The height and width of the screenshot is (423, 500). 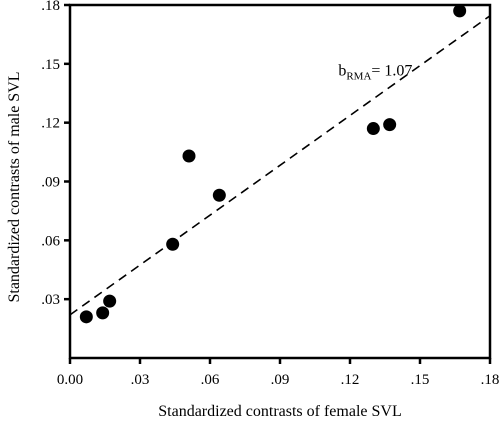 What do you see at coordinates (70, 380) in the screenshot?
I see `x-tick-label: 0.00` at bounding box center [70, 380].